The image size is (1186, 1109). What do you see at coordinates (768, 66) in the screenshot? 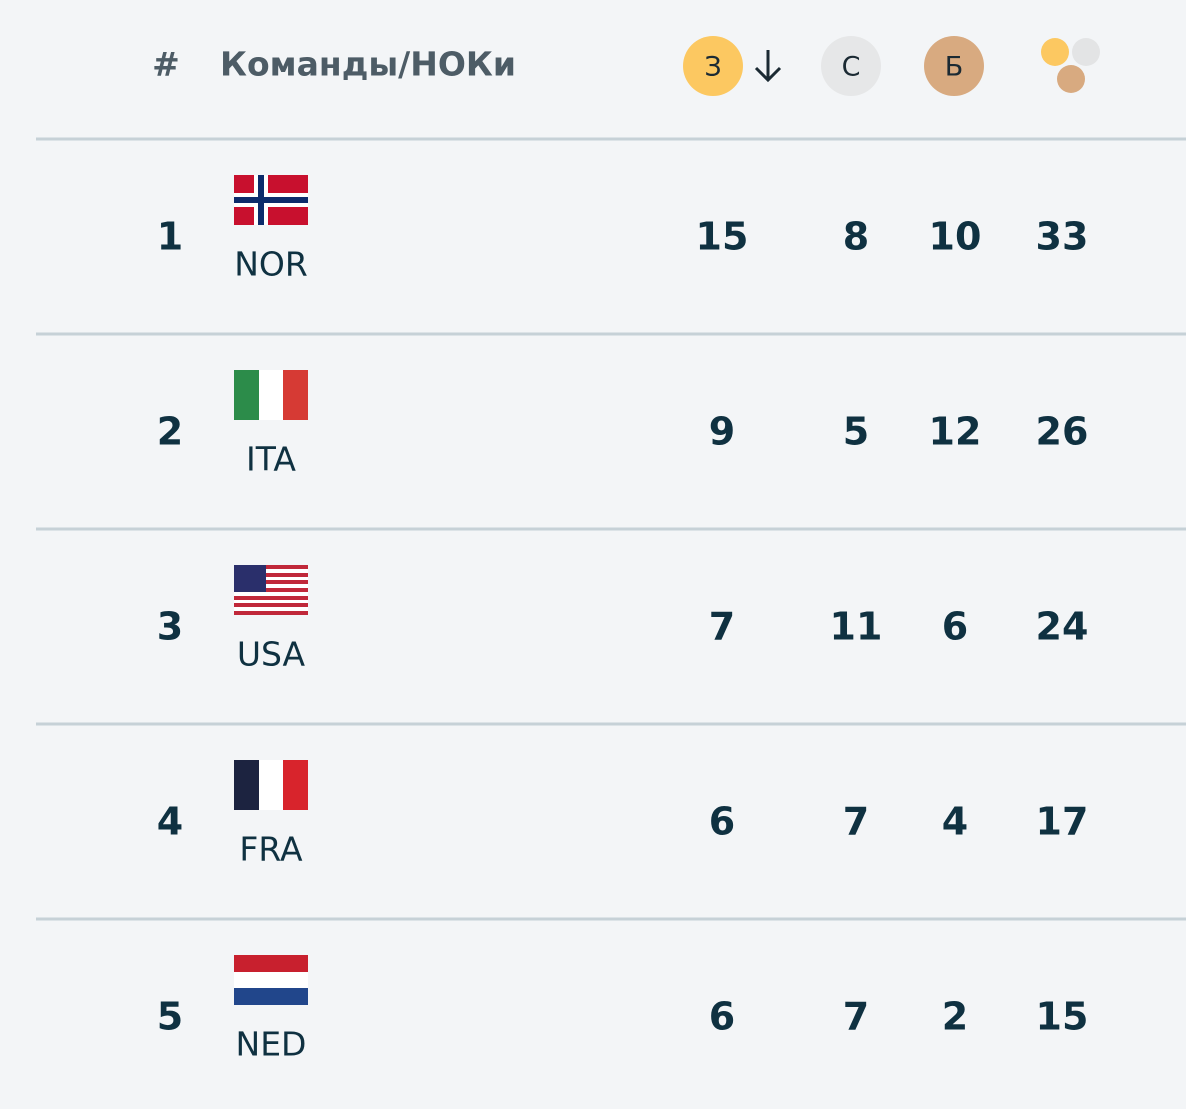
I see `sort-arrow` at bounding box center [768, 66].